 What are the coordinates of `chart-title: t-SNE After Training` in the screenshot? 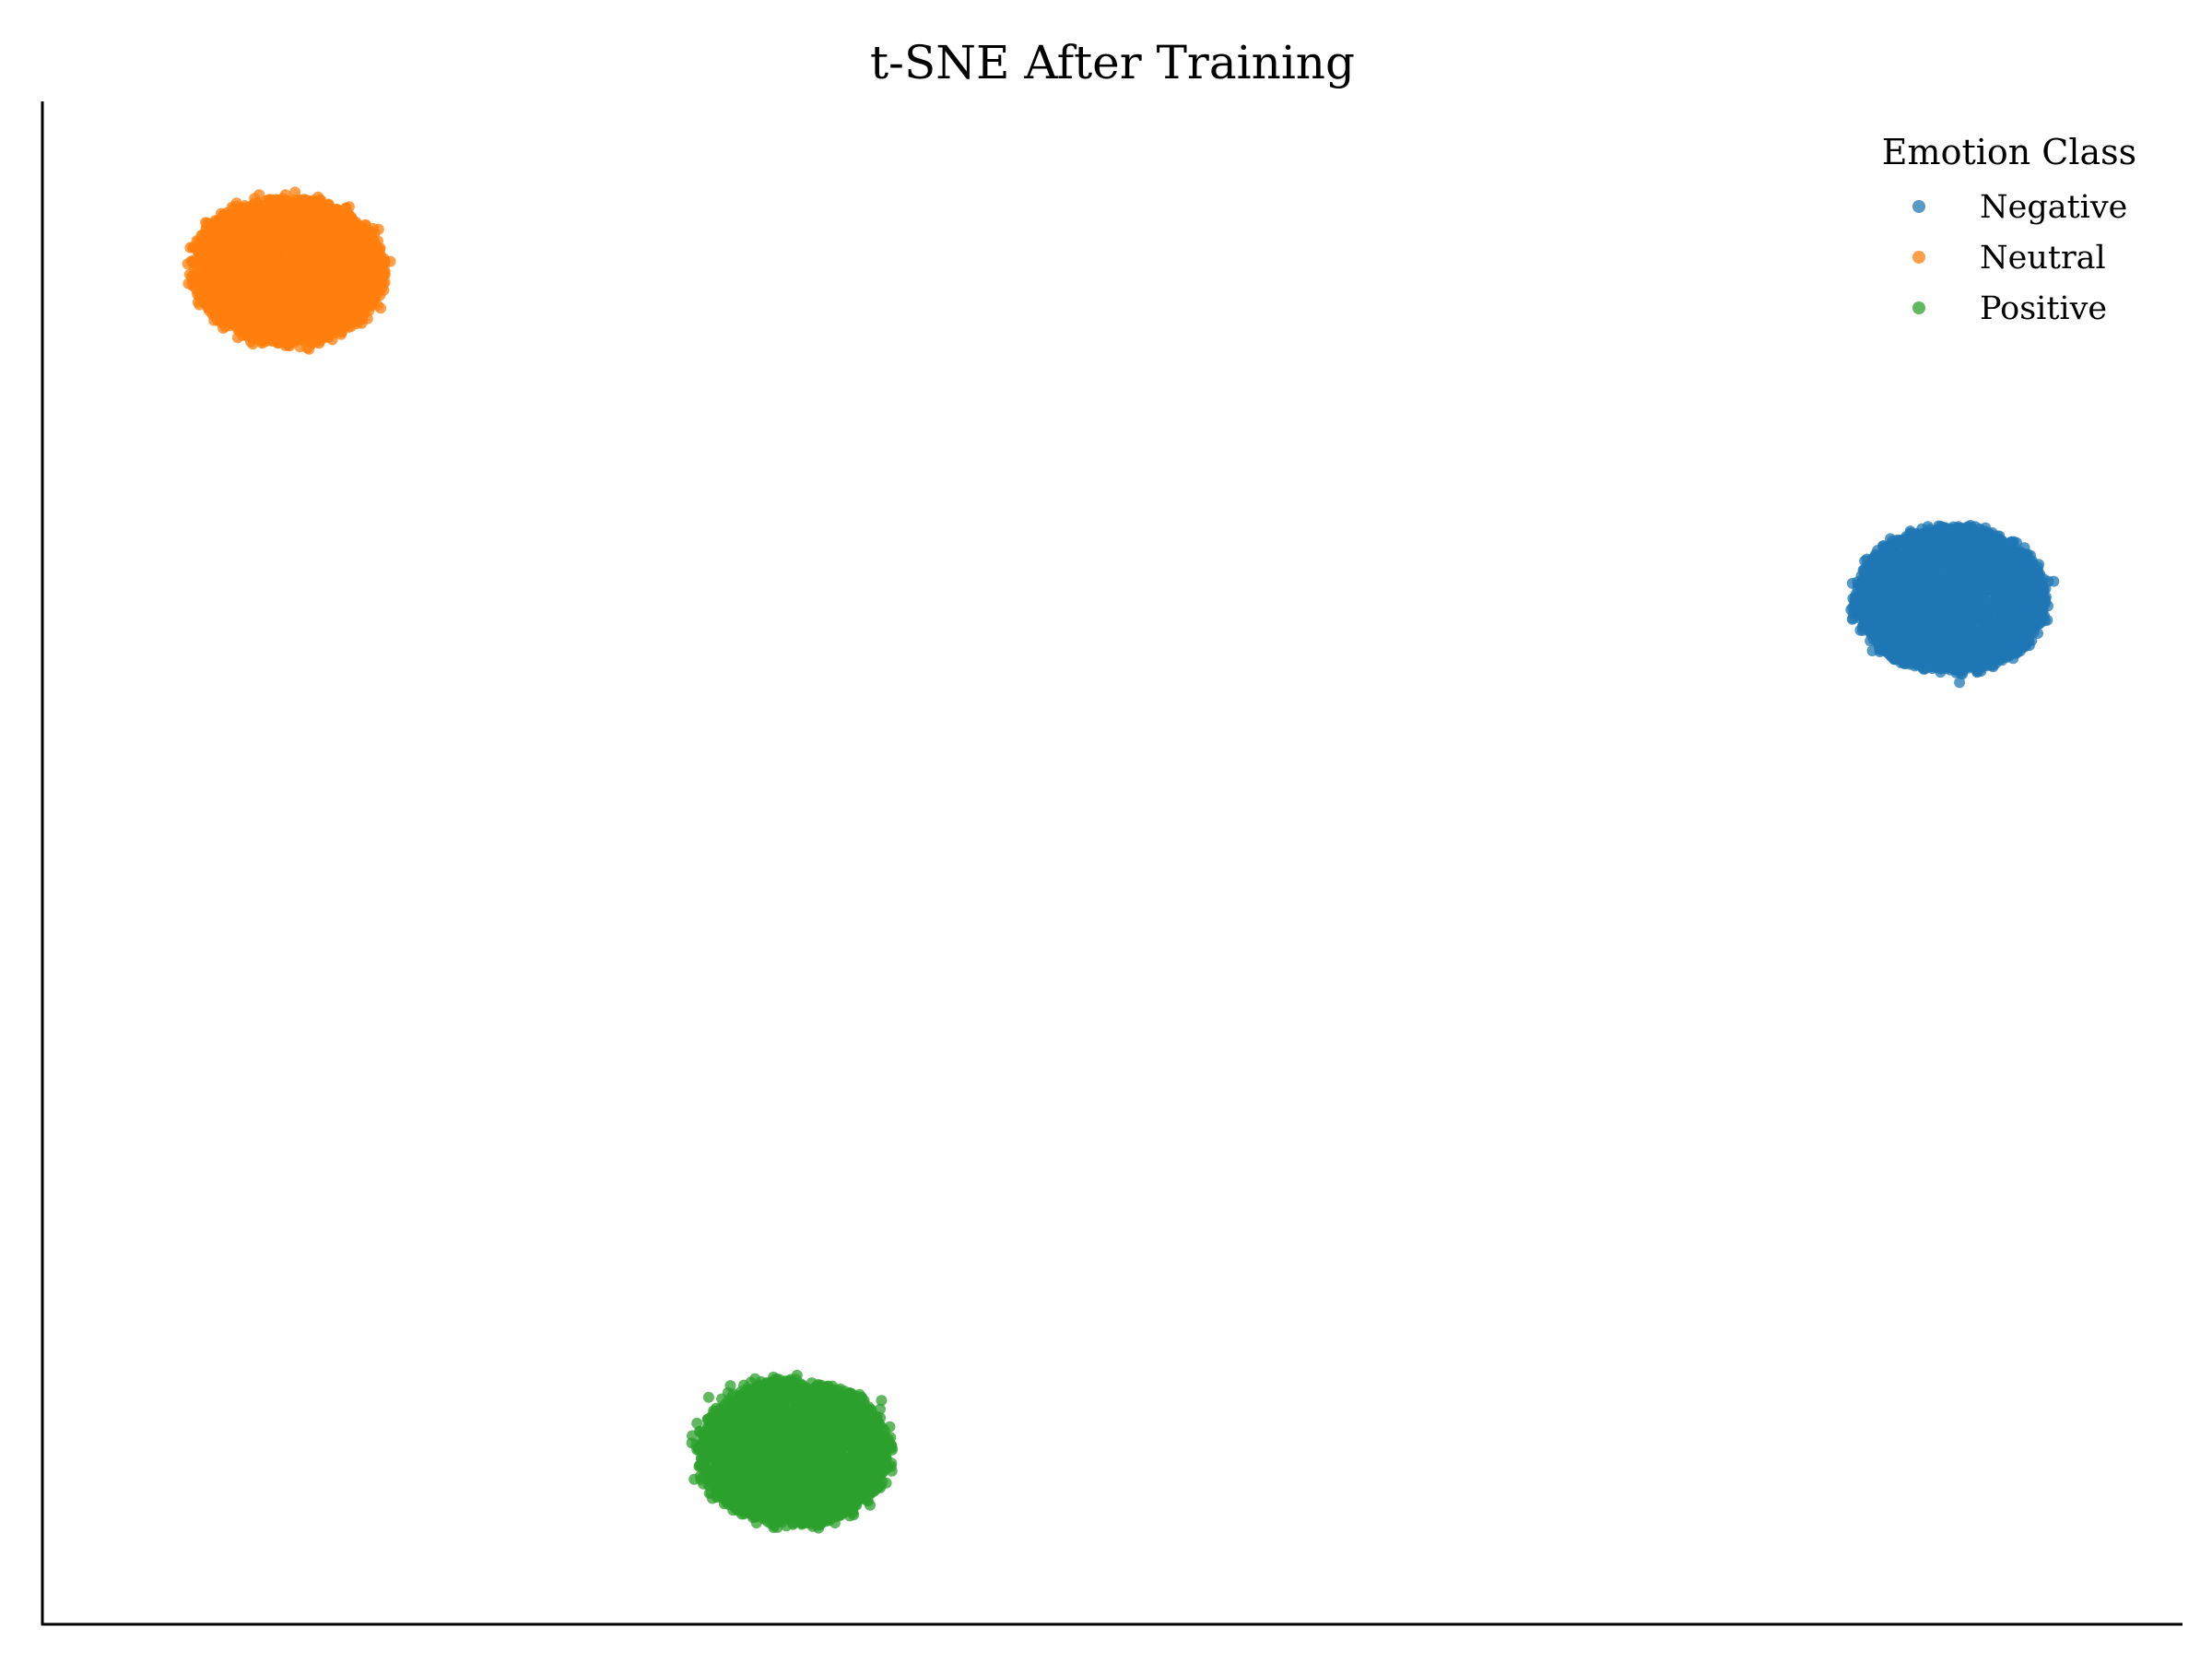 It's located at (1112, 63).